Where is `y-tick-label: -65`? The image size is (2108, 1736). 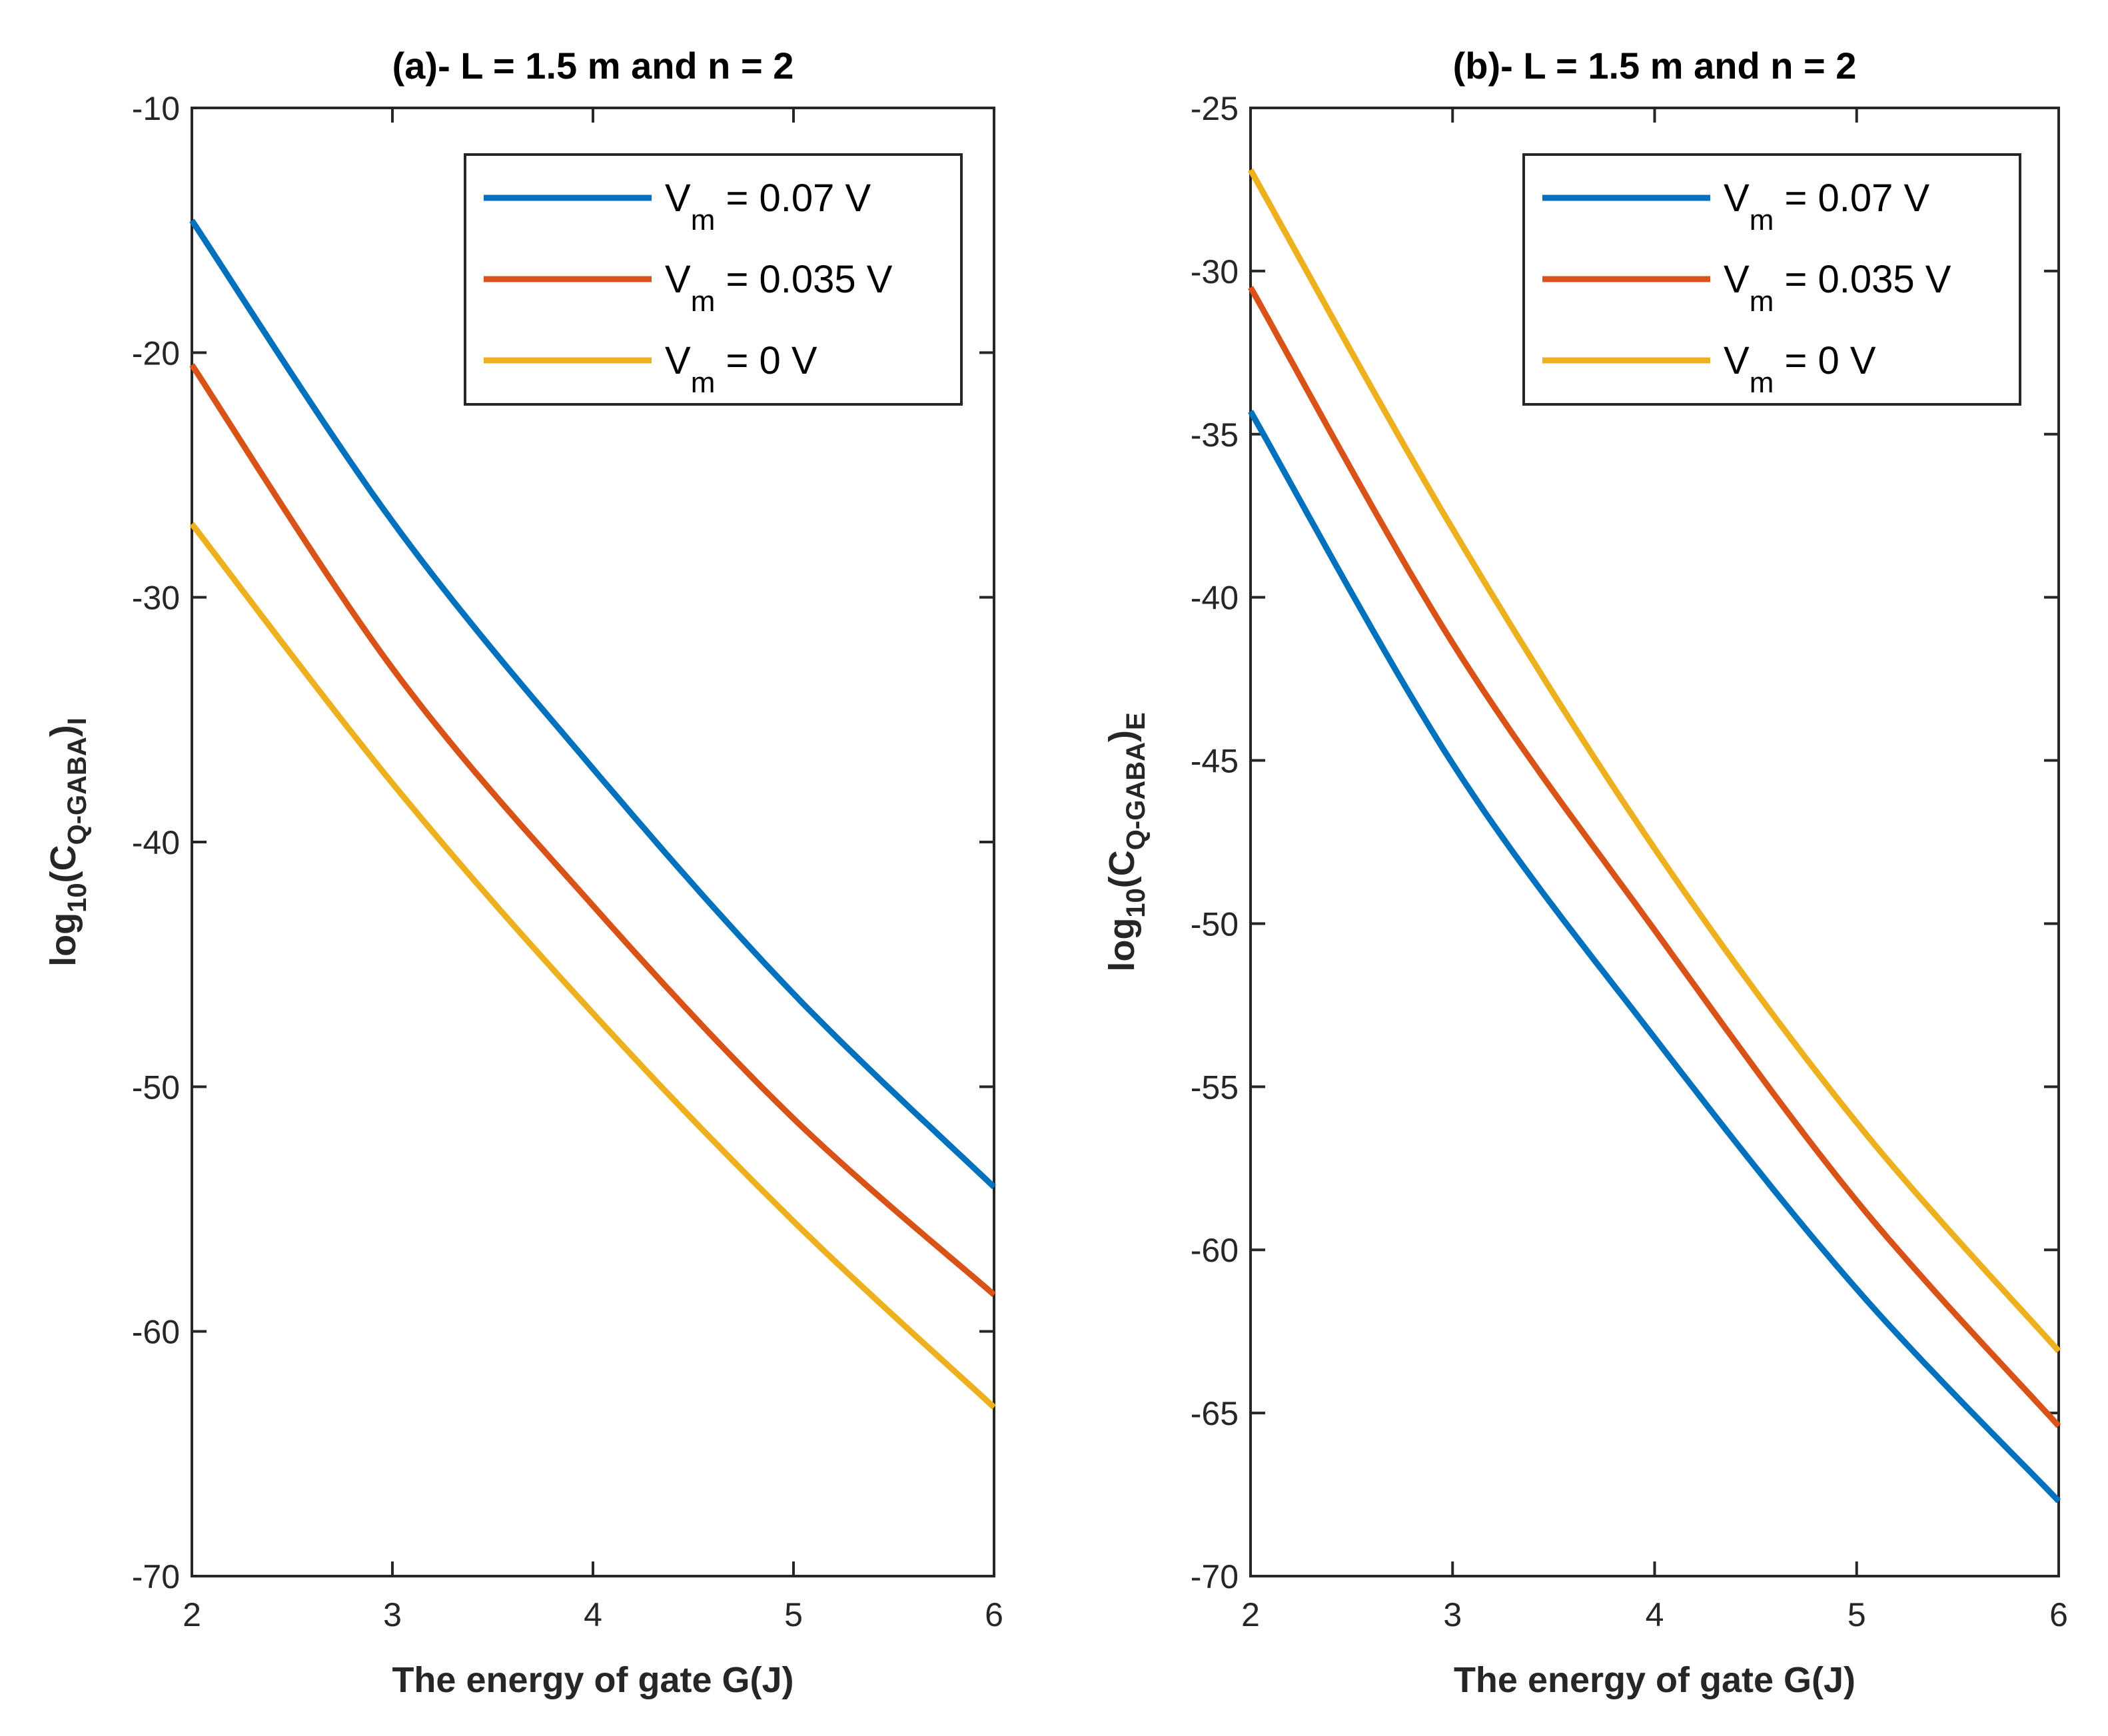 y-tick-label: -65 is located at coordinates (1215, 1413).